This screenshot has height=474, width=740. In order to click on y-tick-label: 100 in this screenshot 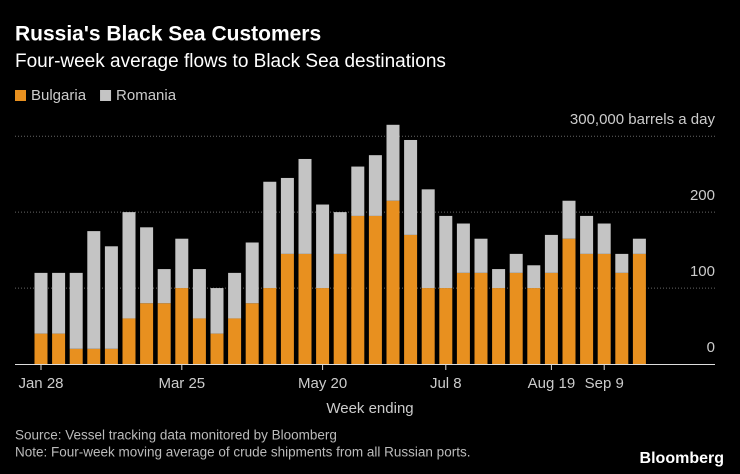, I will do `click(702, 271)`.